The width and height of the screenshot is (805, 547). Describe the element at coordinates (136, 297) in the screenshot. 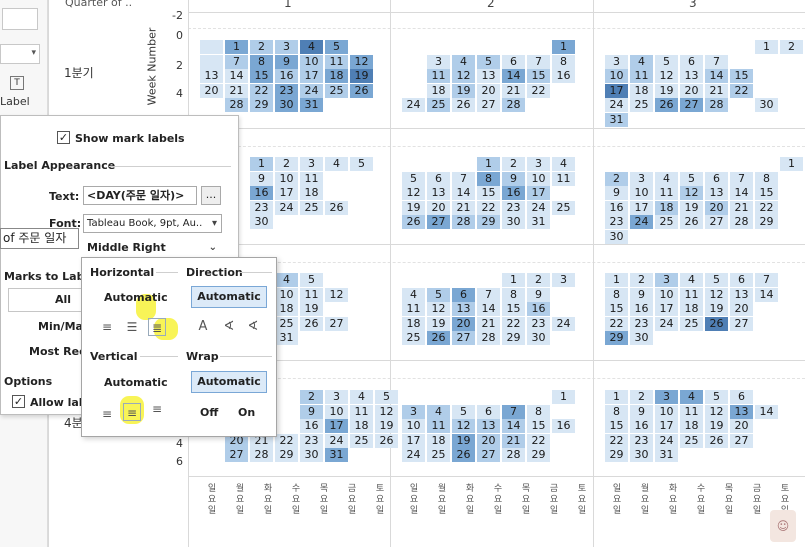

I see `horizontal-automatic-option: Automatic` at that location.